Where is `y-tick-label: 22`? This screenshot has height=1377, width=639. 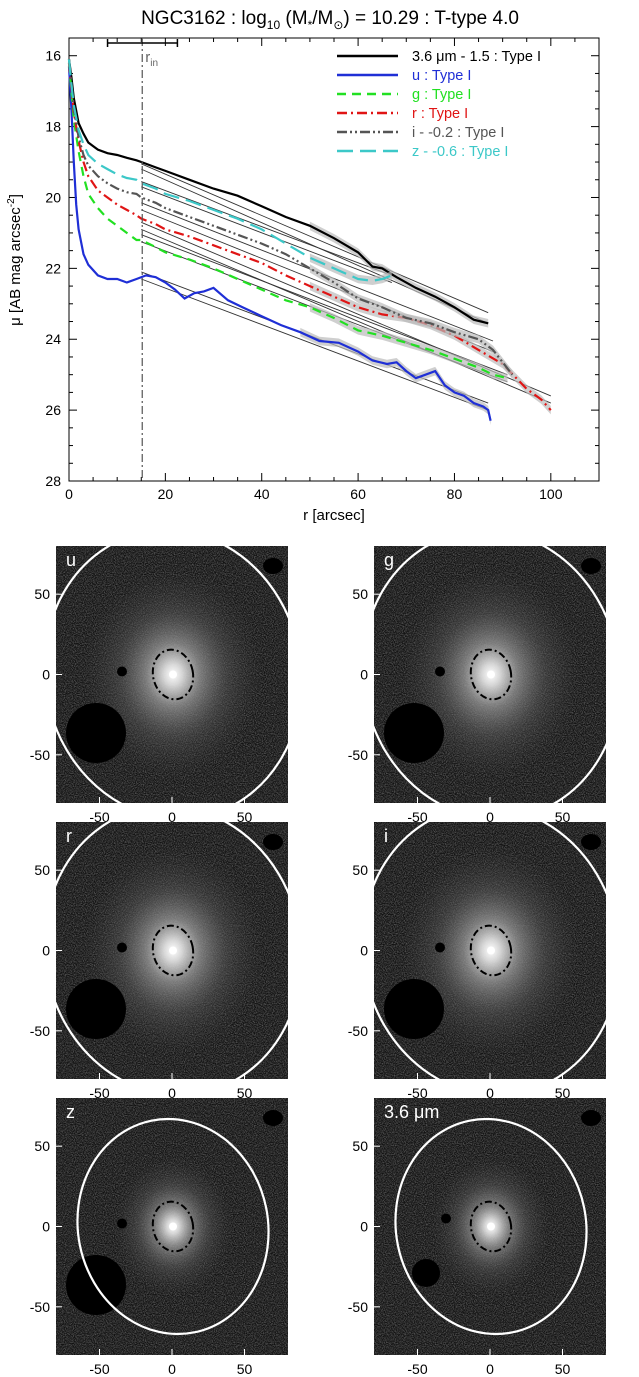
y-tick-label: 22 is located at coordinates (53, 268).